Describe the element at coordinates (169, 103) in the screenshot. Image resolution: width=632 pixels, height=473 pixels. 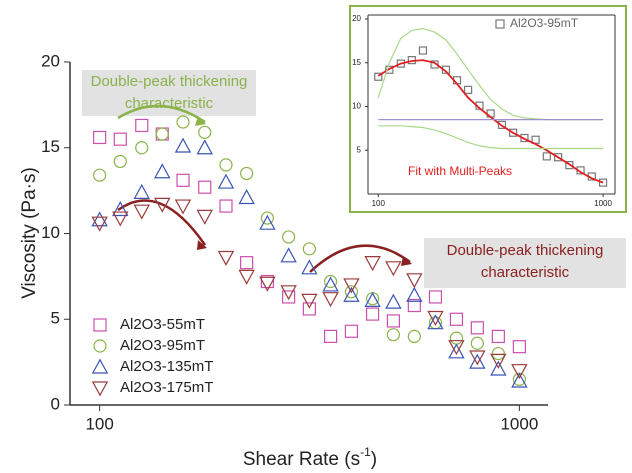
I see `annotation: characteristic` at that location.